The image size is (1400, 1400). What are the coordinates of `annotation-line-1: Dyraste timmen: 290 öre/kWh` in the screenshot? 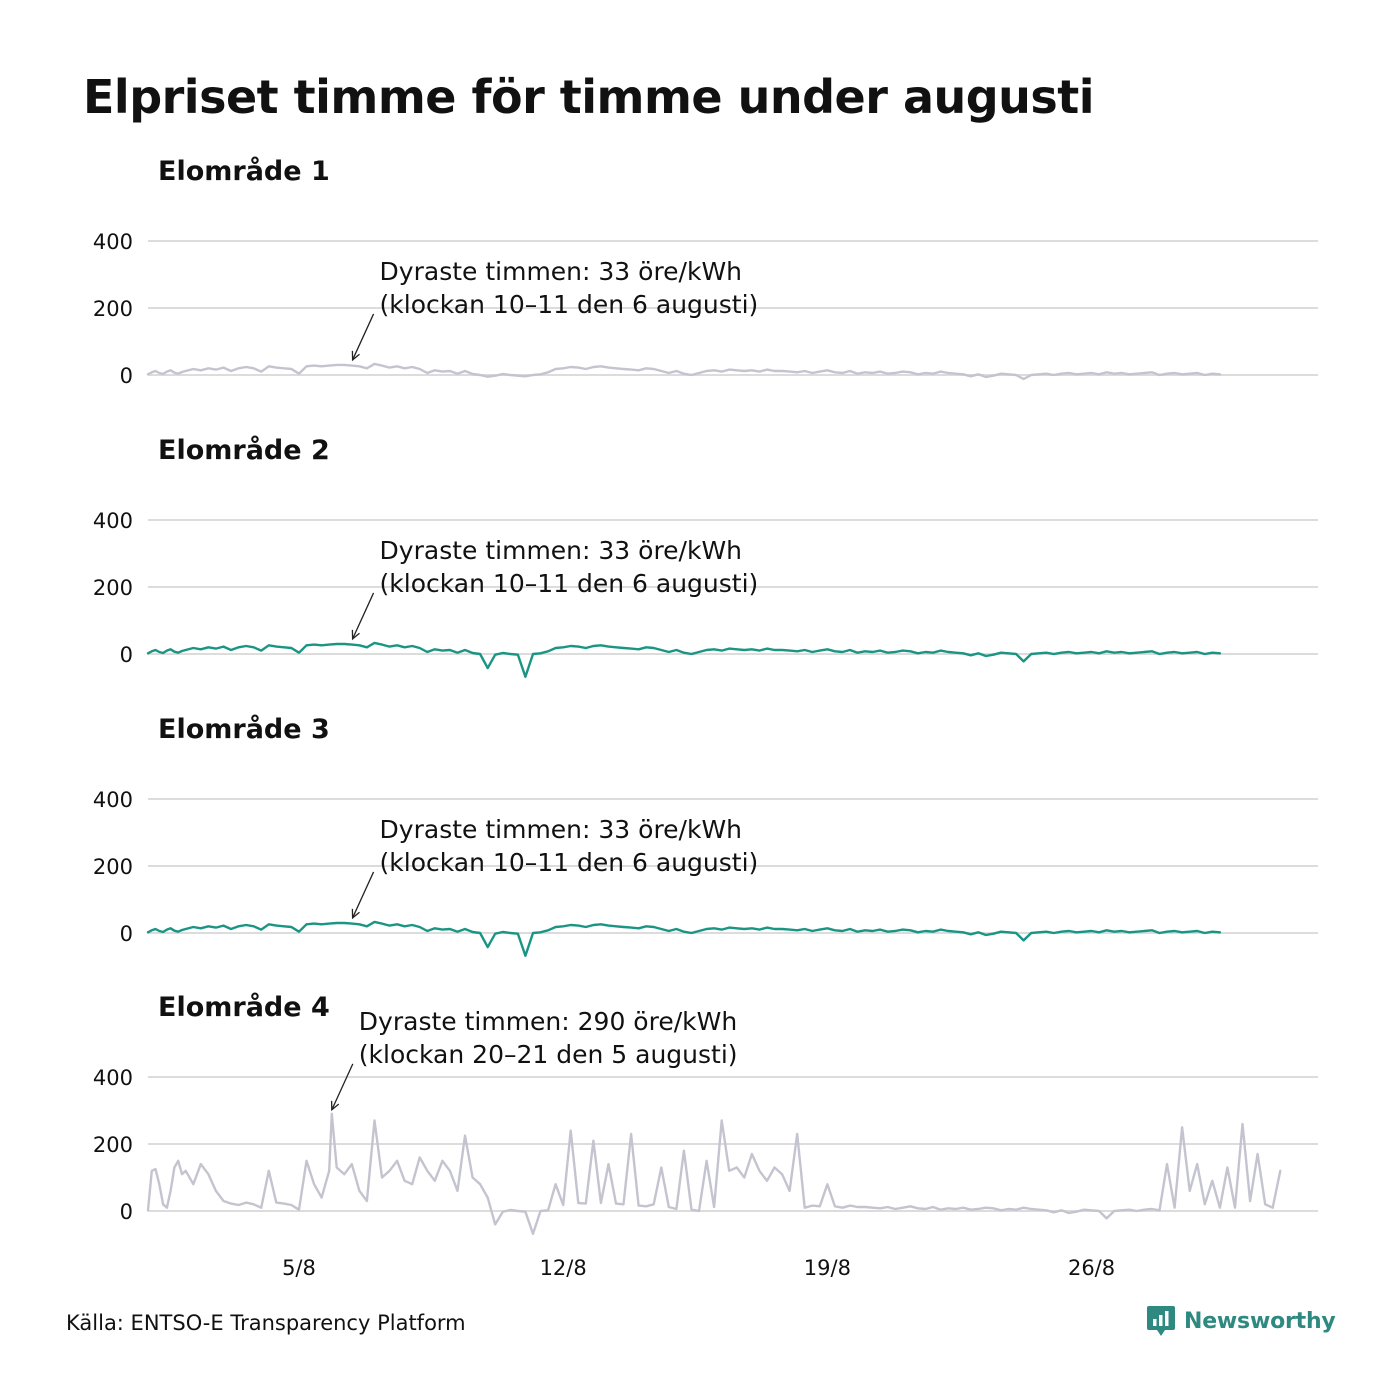 It's located at (548, 1021).